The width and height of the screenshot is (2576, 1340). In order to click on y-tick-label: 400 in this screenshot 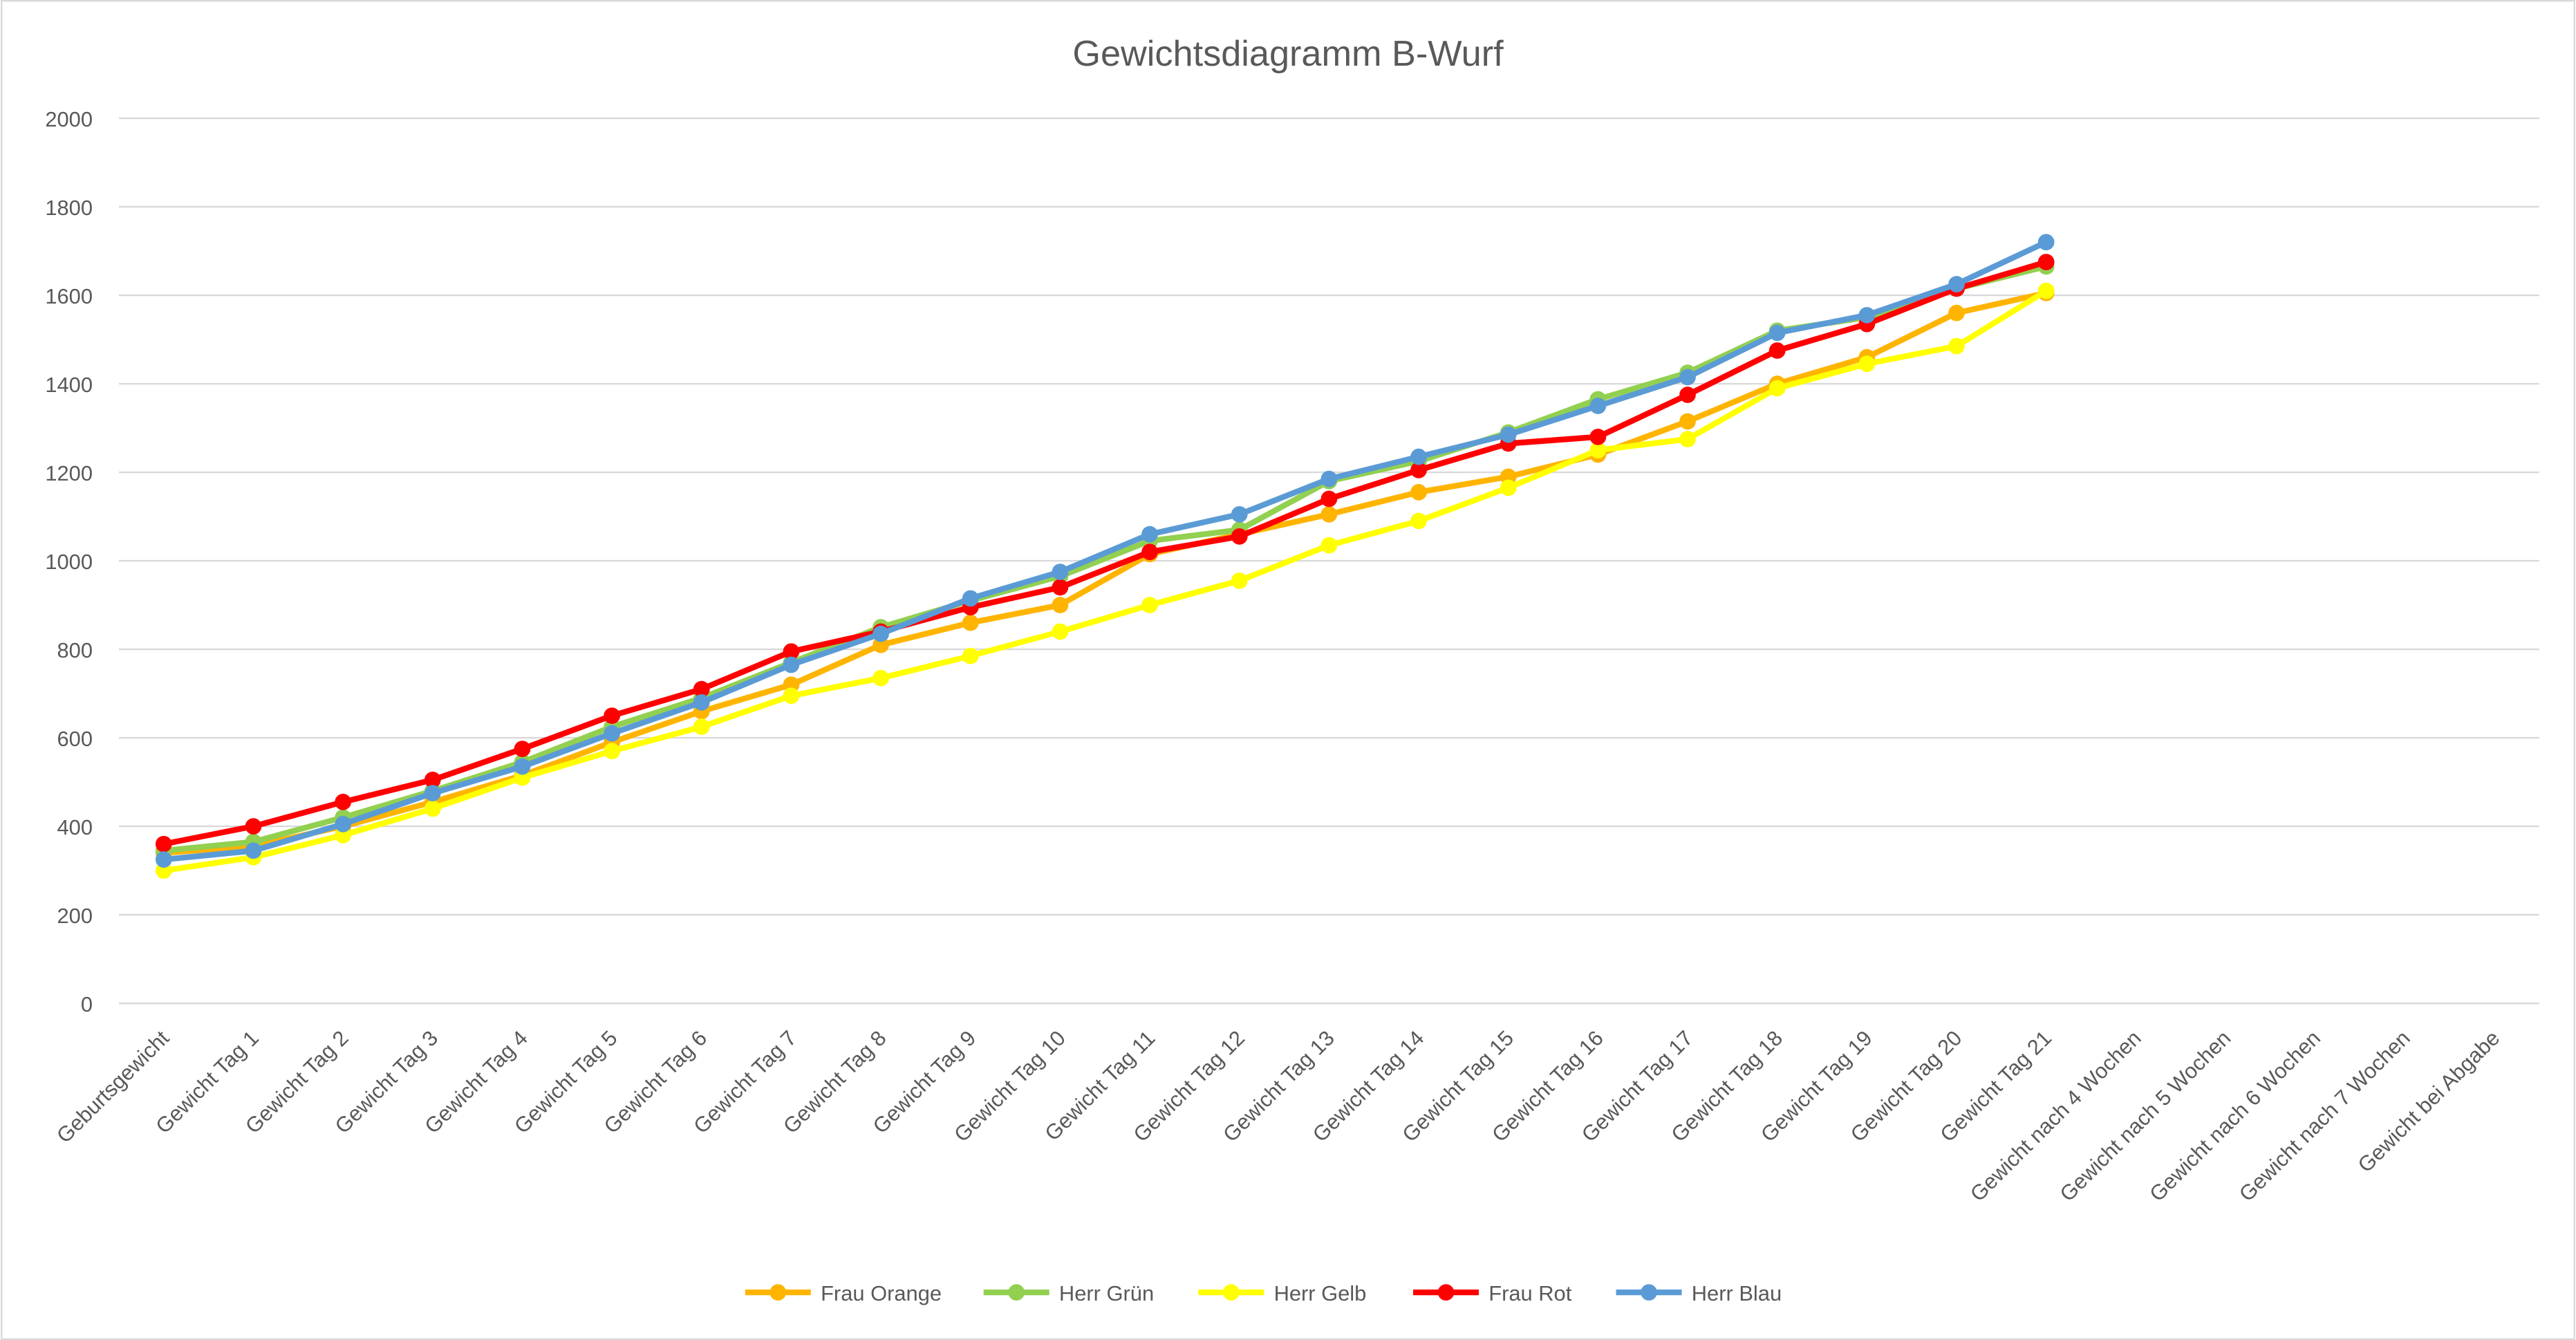, I will do `click(75, 827)`.